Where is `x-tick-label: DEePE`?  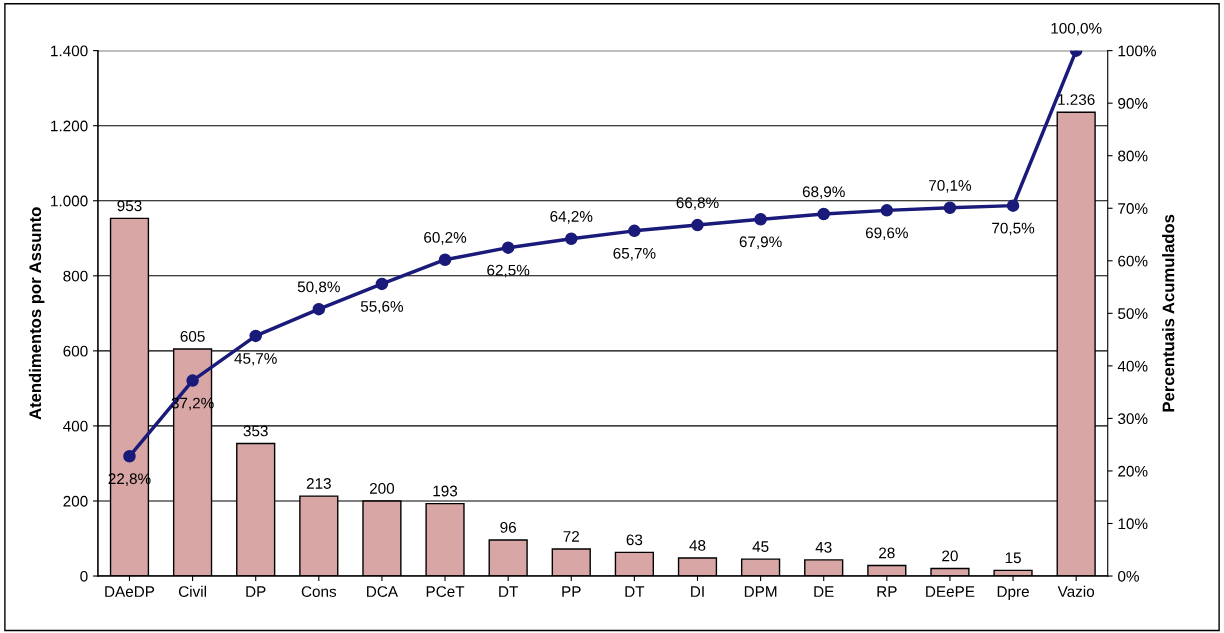 x-tick-label: DEePE is located at coordinates (950, 591).